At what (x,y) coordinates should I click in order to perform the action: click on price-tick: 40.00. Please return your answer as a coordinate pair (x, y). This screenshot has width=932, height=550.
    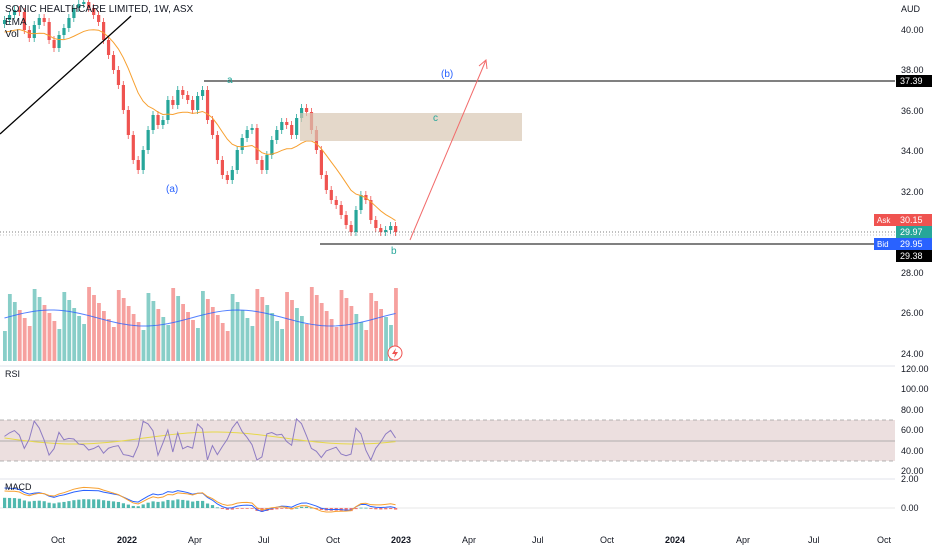
    Looking at the image, I should click on (912, 30).